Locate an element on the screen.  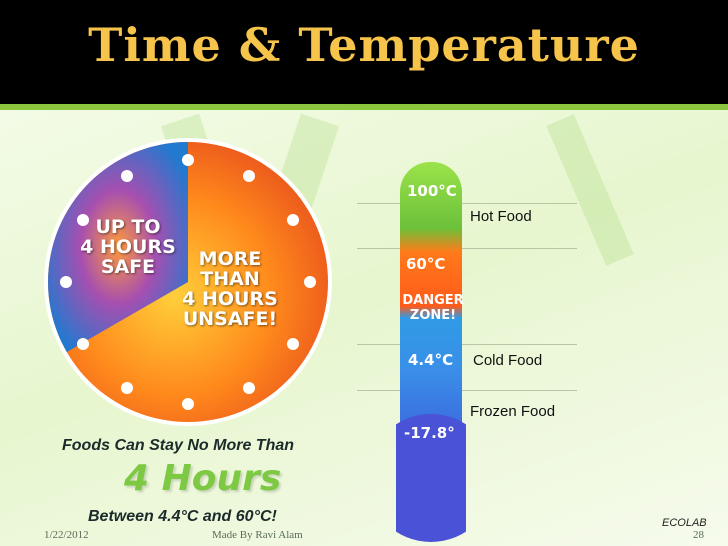
clock-safe-region is located at coordinates (118, 247).